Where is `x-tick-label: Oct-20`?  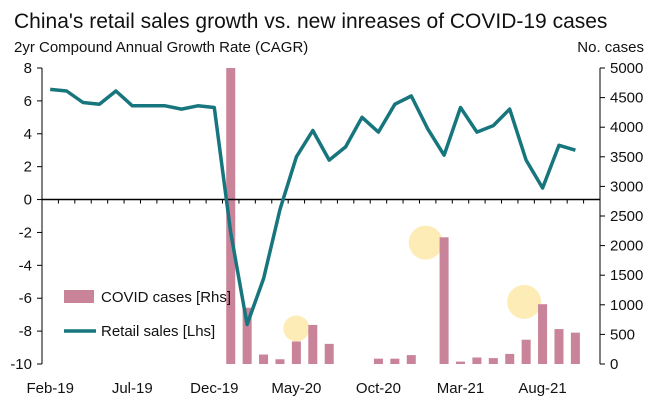
x-tick-label: Oct-20 is located at coordinates (378, 388).